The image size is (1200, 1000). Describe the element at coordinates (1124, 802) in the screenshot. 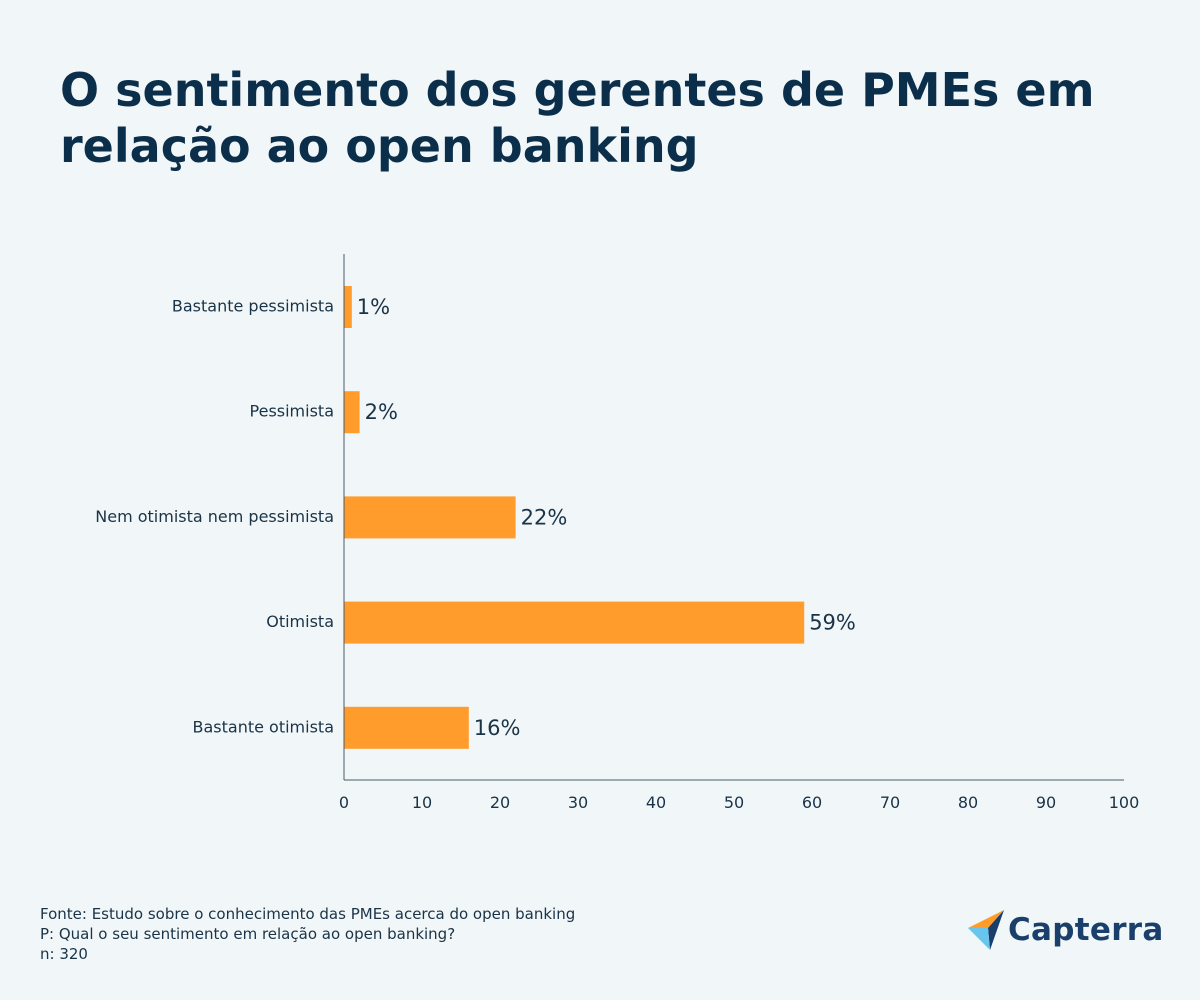

I see `x-tick-label-10: 100` at that location.